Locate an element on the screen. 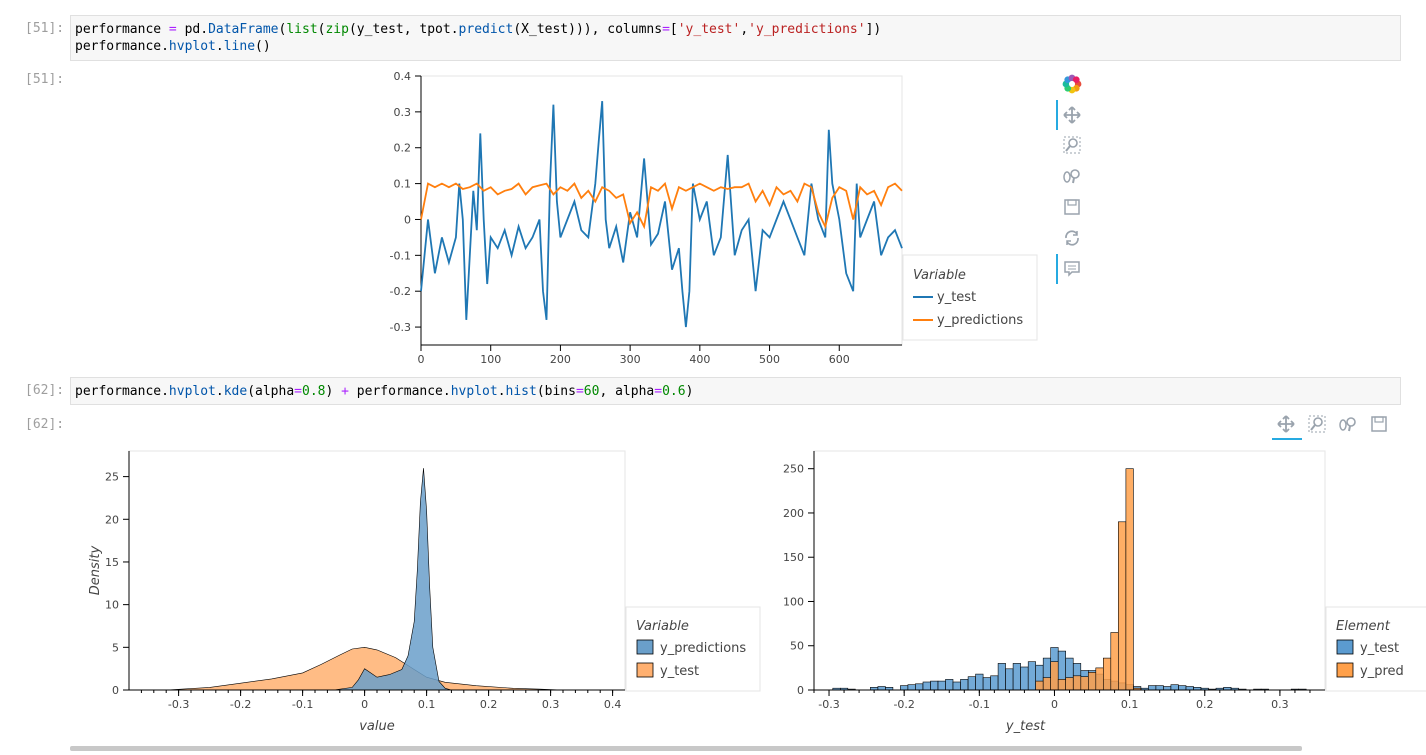  code-token: 'y_predictions' is located at coordinates (807, 29).